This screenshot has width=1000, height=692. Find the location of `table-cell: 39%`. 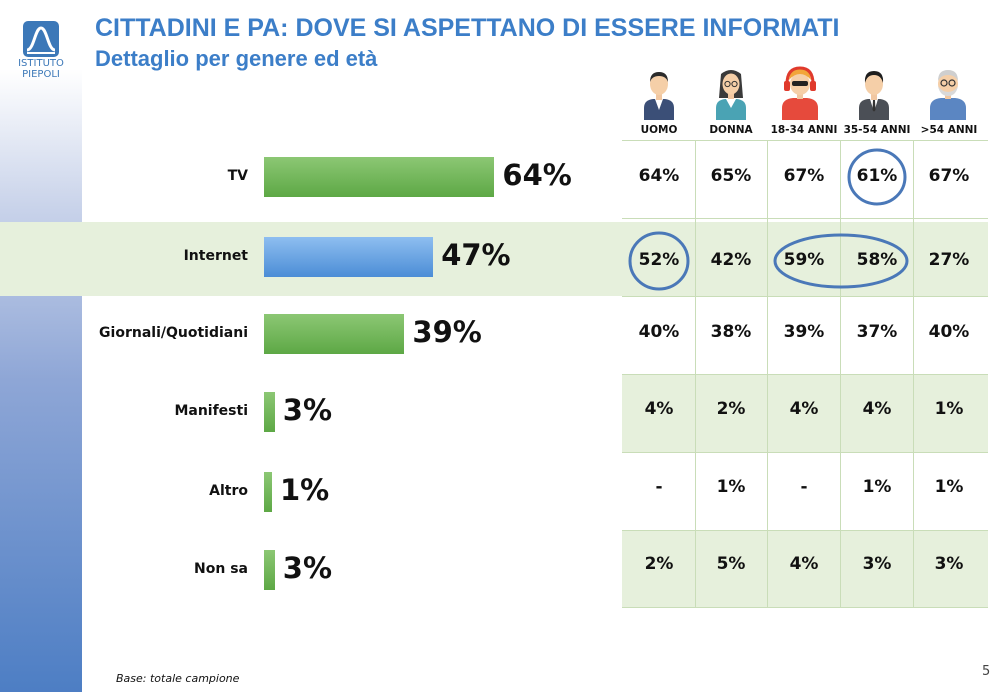

table-cell: 39% is located at coordinates (804, 332).